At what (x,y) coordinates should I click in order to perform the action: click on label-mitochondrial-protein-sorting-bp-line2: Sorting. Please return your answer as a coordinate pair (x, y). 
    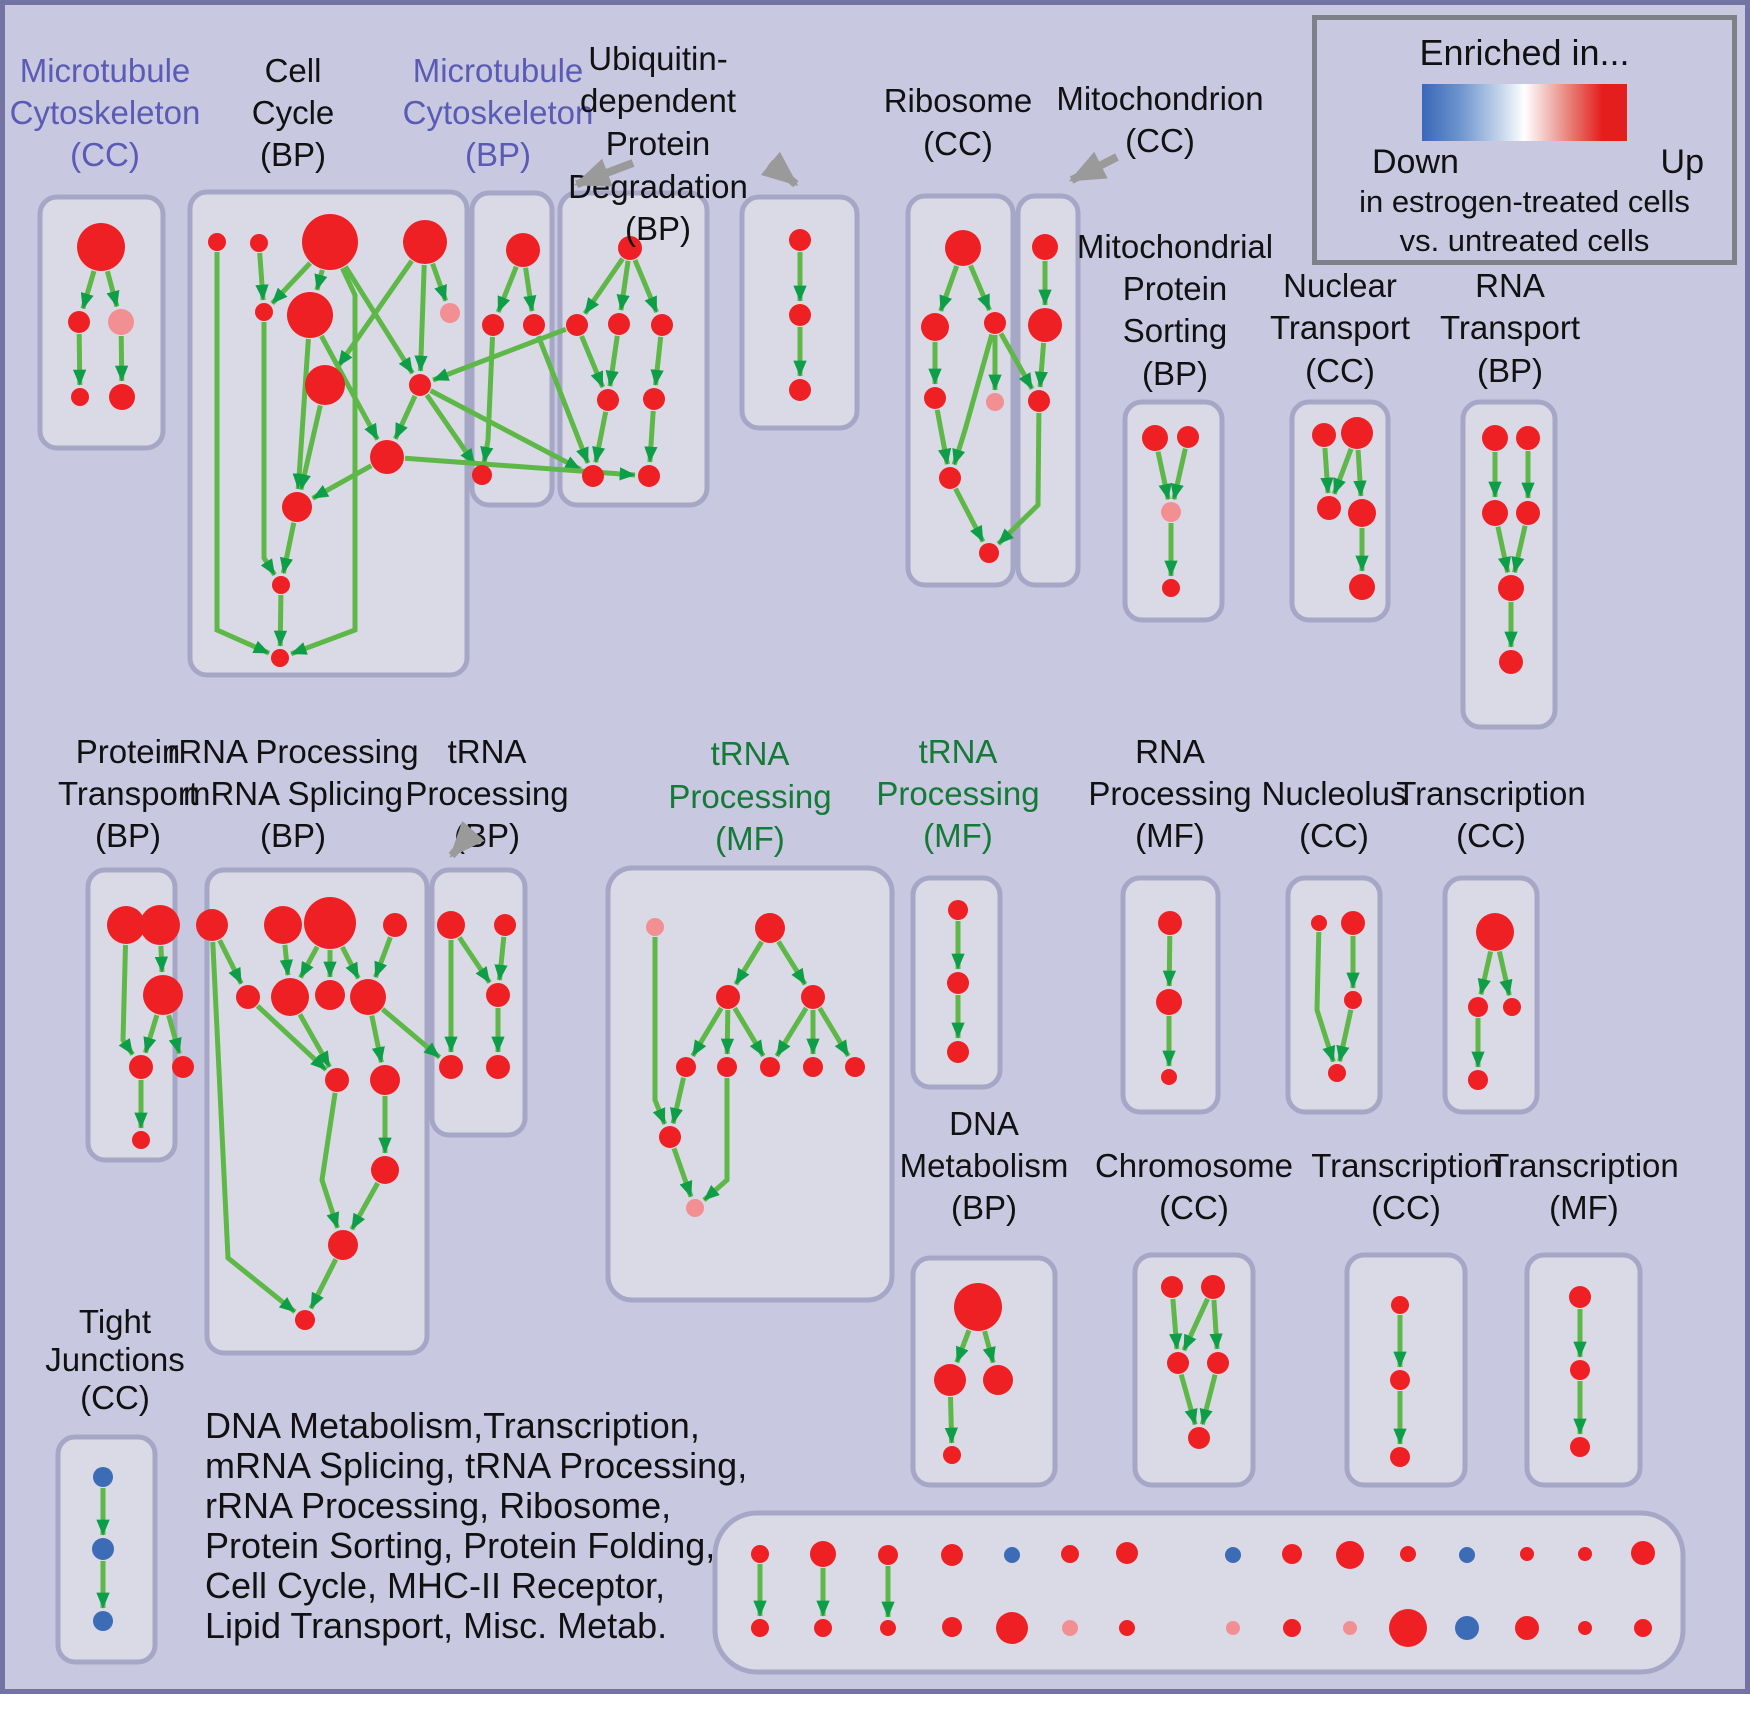
    Looking at the image, I should click on (1175, 330).